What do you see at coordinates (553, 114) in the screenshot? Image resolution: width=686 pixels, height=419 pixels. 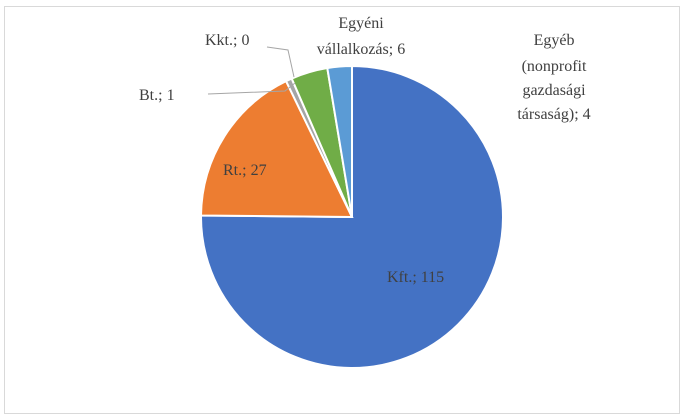 I see `data-label-egyeb-line4: társaság); 4` at bounding box center [553, 114].